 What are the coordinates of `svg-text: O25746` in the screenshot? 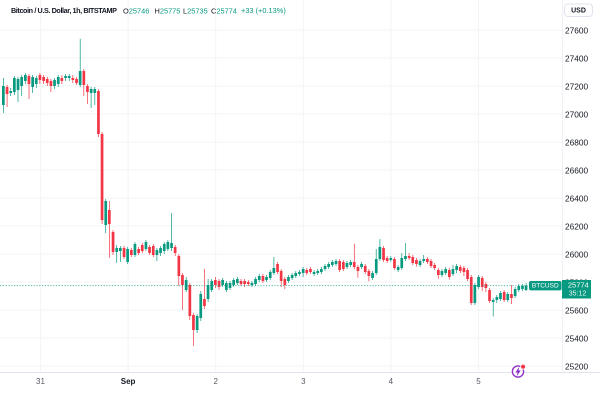 It's located at (136, 10).